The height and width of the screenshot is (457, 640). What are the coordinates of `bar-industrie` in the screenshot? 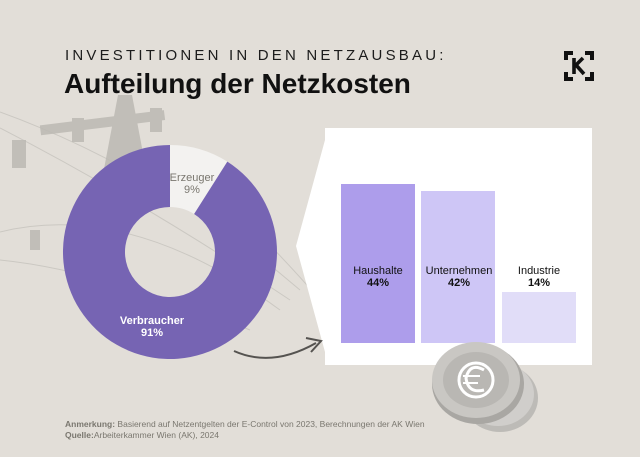 It's located at (539, 317).